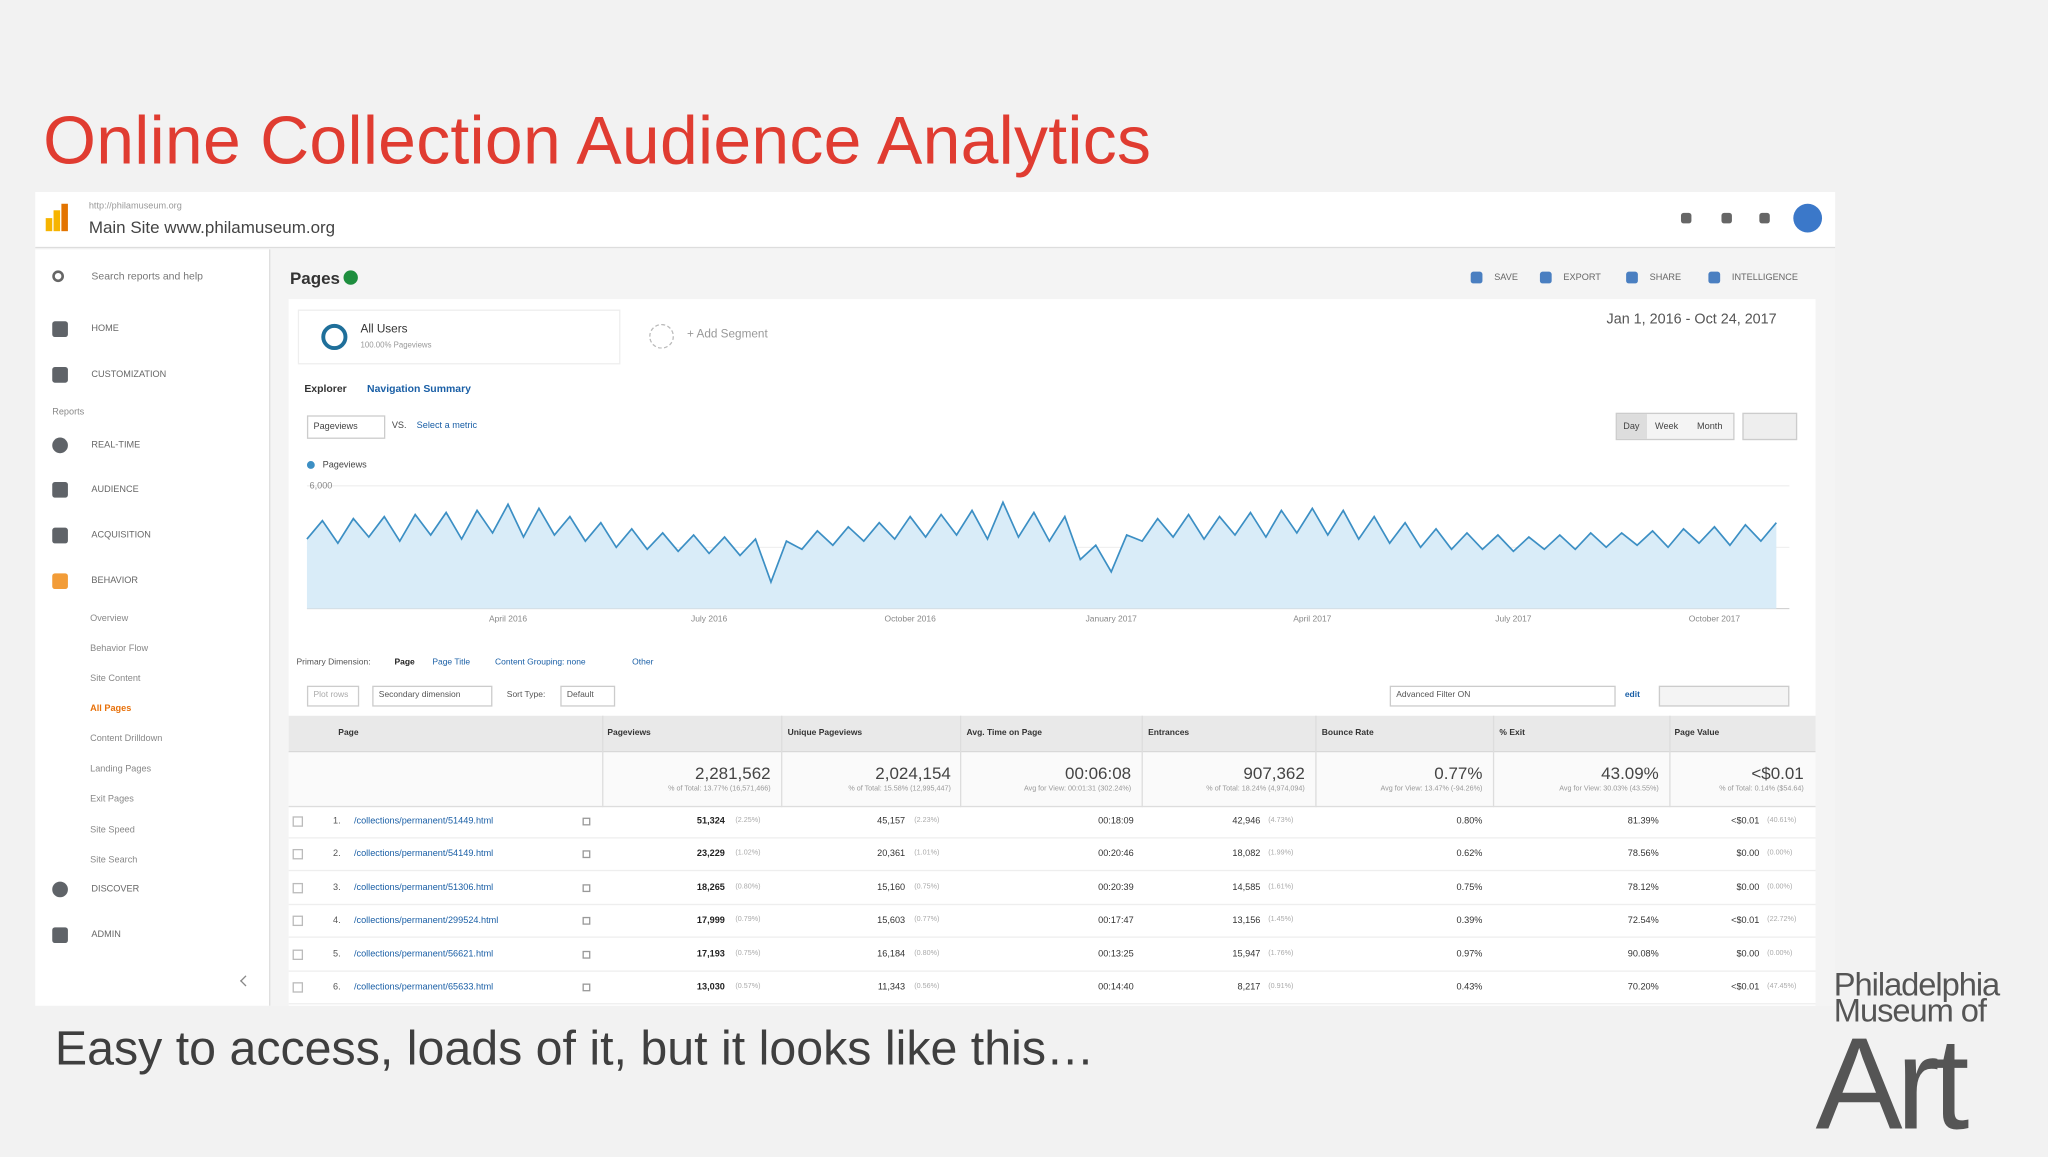 Image resolution: width=2048 pixels, height=1157 pixels. I want to click on total-detail: Avg for View: 13.47% (-94.26%), so click(1431, 789).